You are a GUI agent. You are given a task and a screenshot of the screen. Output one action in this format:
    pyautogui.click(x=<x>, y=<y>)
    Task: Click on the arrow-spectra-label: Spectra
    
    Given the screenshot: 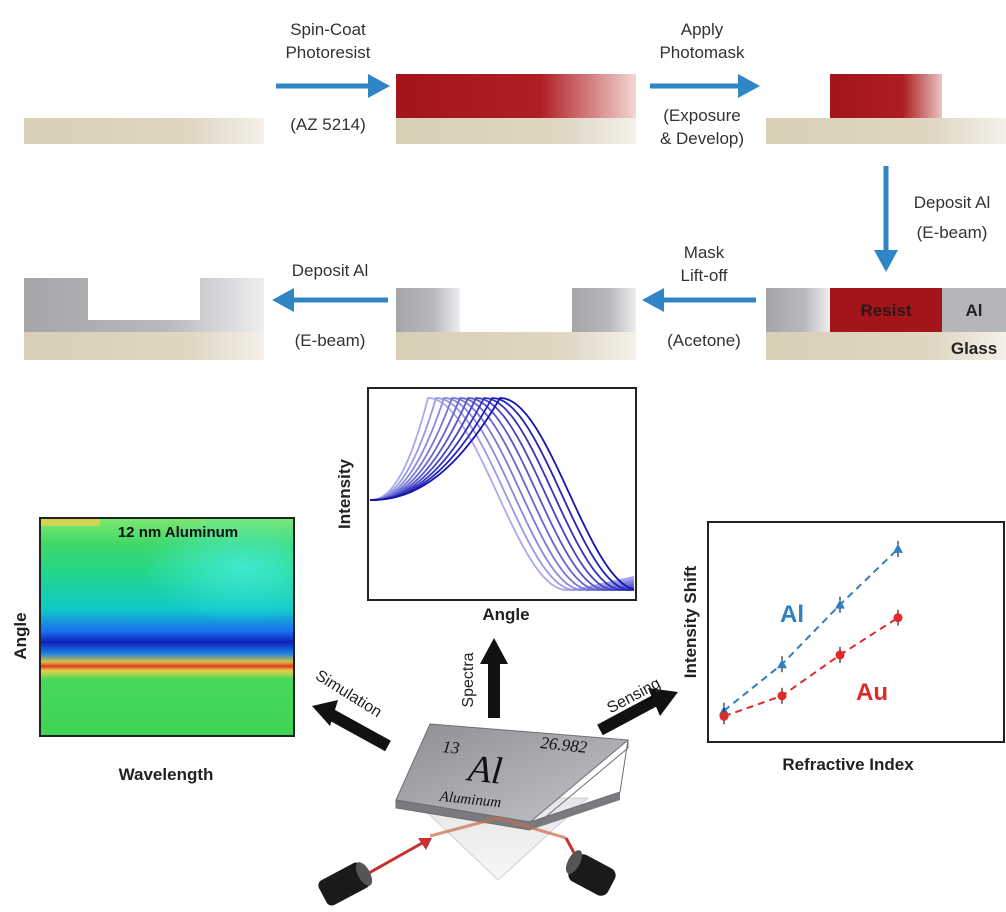 What is the action you would take?
    pyautogui.click(x=468, y=679)
    